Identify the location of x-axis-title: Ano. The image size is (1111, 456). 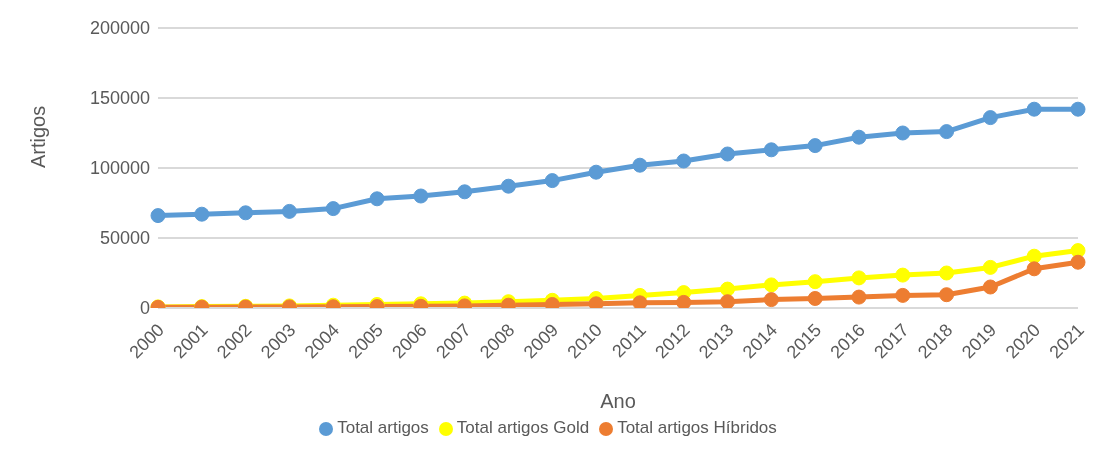
(618, 401).